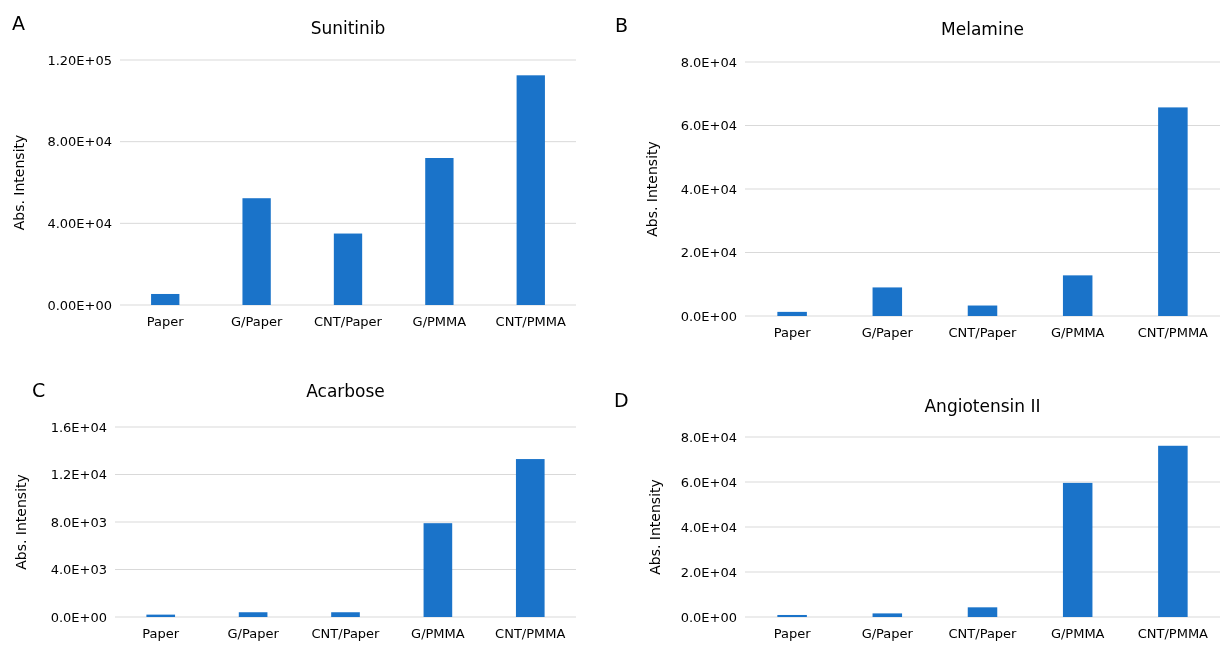 The height and width of the screenshot is (647, 1225). Describe the element at coordinates (78, 475) in the screenshot. I see `y-tick-label: 1.2E+04` at that location.